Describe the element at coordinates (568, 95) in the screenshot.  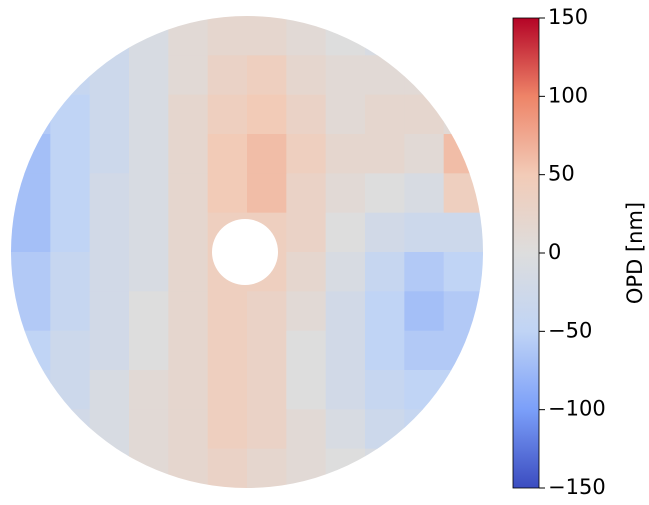
I see `colorbar-tick-label: 100` at that location.